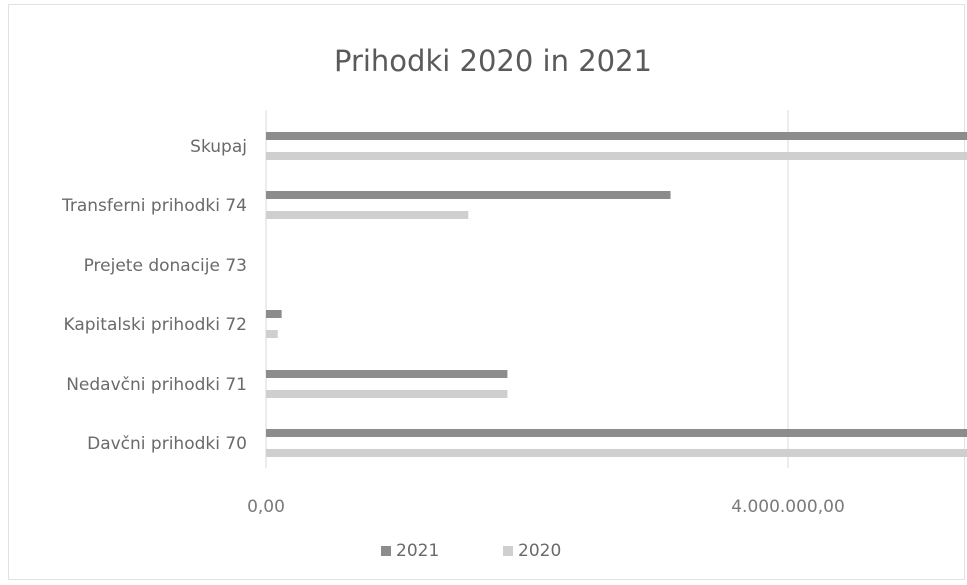 The height and width of the screenshot is (585, 967). I want to click on category-label-3: Kapitalski prihodki 72, so click(156, 325).